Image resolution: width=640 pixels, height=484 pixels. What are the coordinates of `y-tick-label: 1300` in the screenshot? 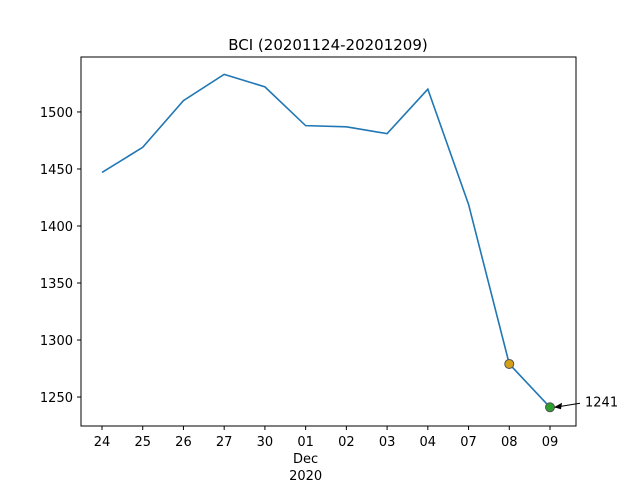 It's located at (56, 341).